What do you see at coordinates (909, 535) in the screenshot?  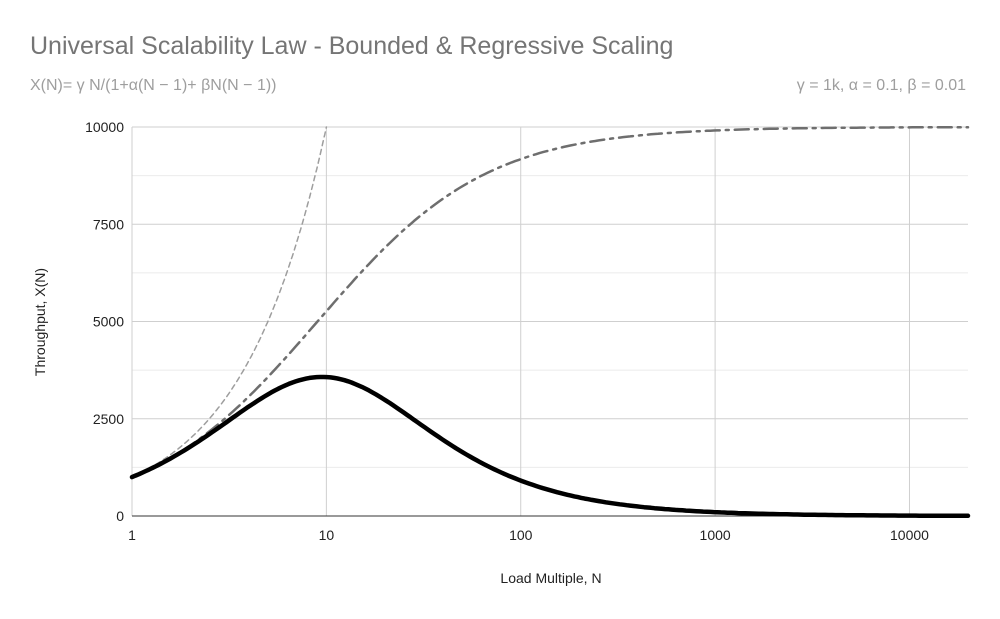 I see `x-tick-label: 10000` at bounding box center [909, 535].